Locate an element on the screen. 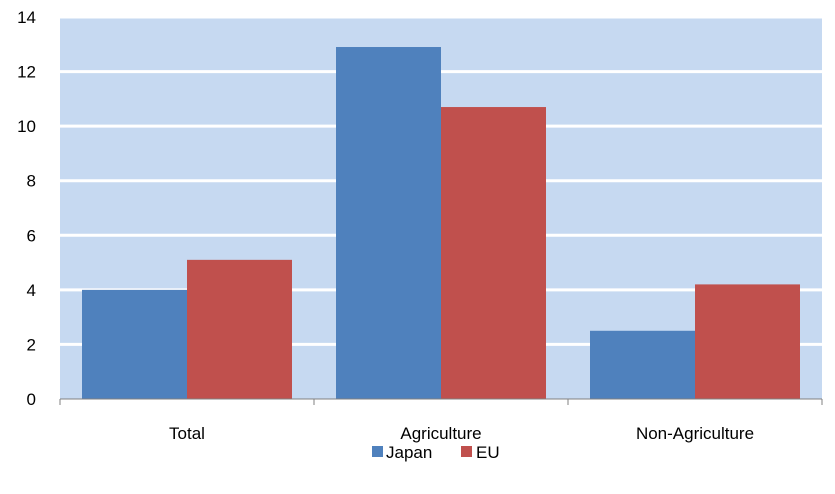  y-tick-label: 14 is located at coordinates (26, 17).